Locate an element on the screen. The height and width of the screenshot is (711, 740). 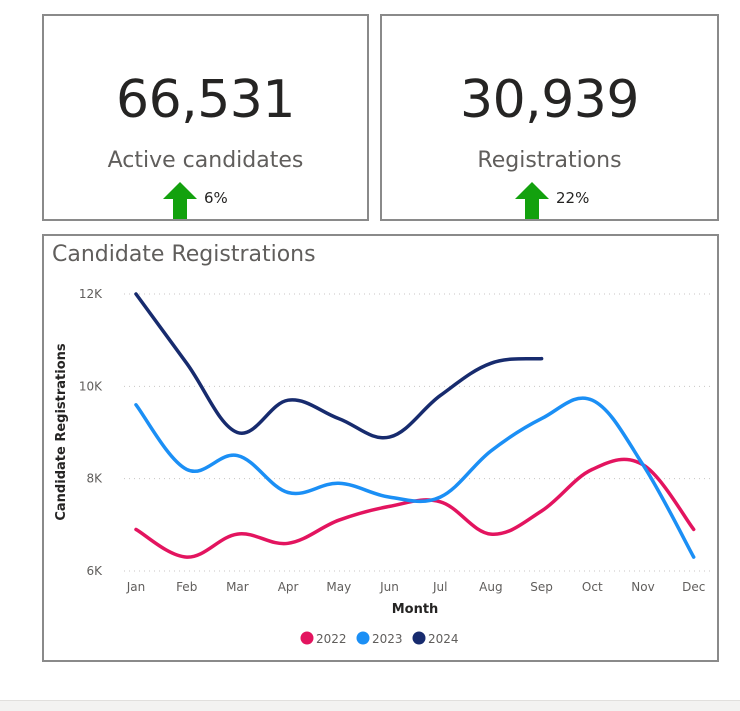
legend-marker-2024 is located at coordinates (419, 638).